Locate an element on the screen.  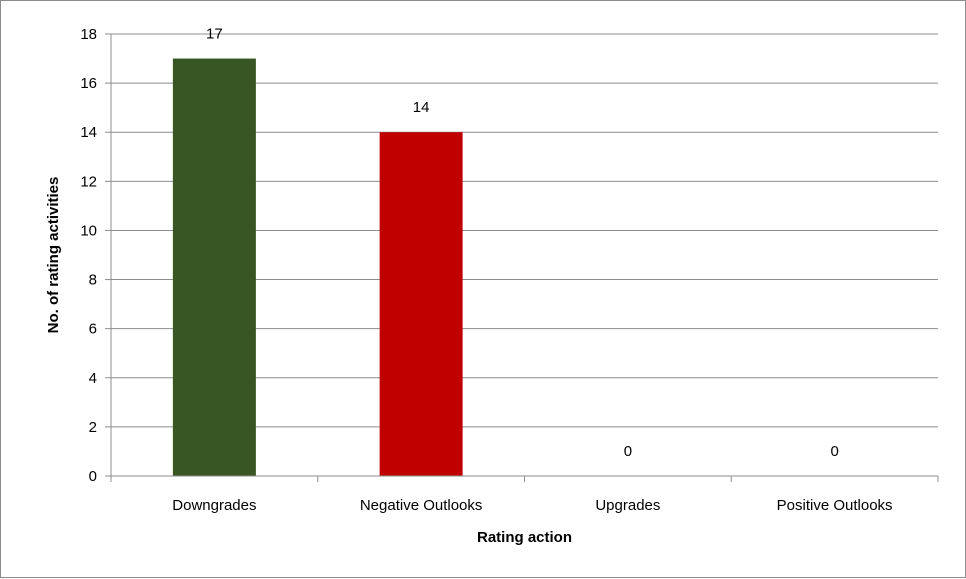
bar-downgrades is located at coordinates (214, 267).